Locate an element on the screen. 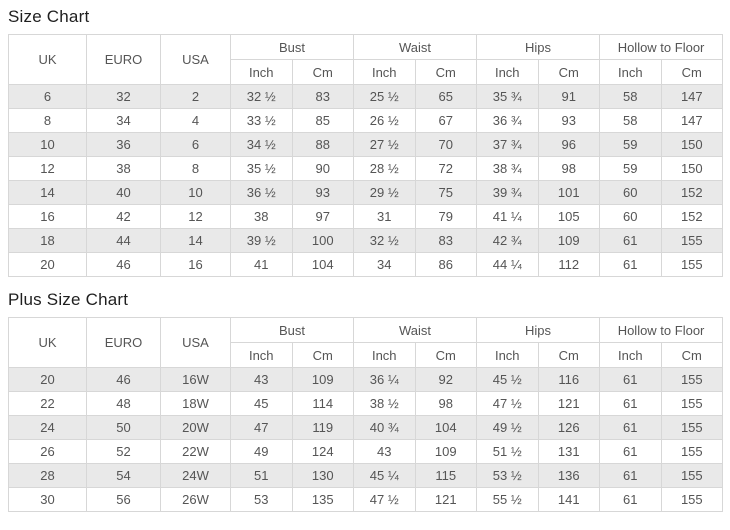  table-row: 22 48 18W 45 114 38 ½ 98 47 ½ 121 61 155 is located at coordinates (366, 403).